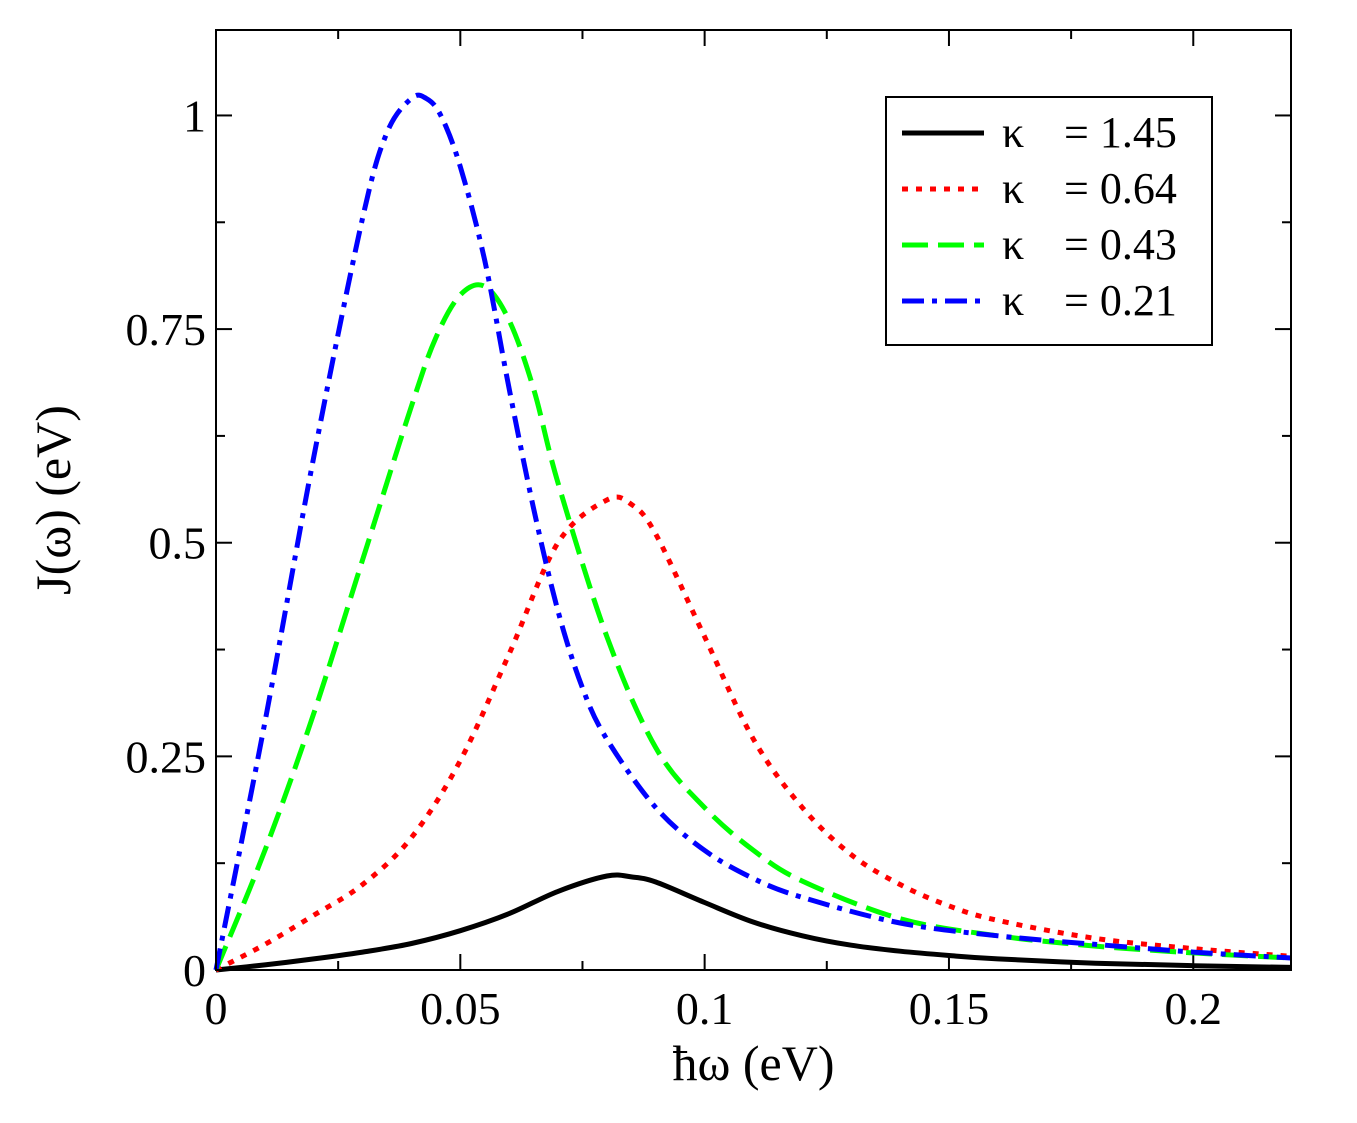 Image resolution: width=1357 pixels, height=1123 pixels. I want to click on y-tick-label: 0.75, so click(166, 329).